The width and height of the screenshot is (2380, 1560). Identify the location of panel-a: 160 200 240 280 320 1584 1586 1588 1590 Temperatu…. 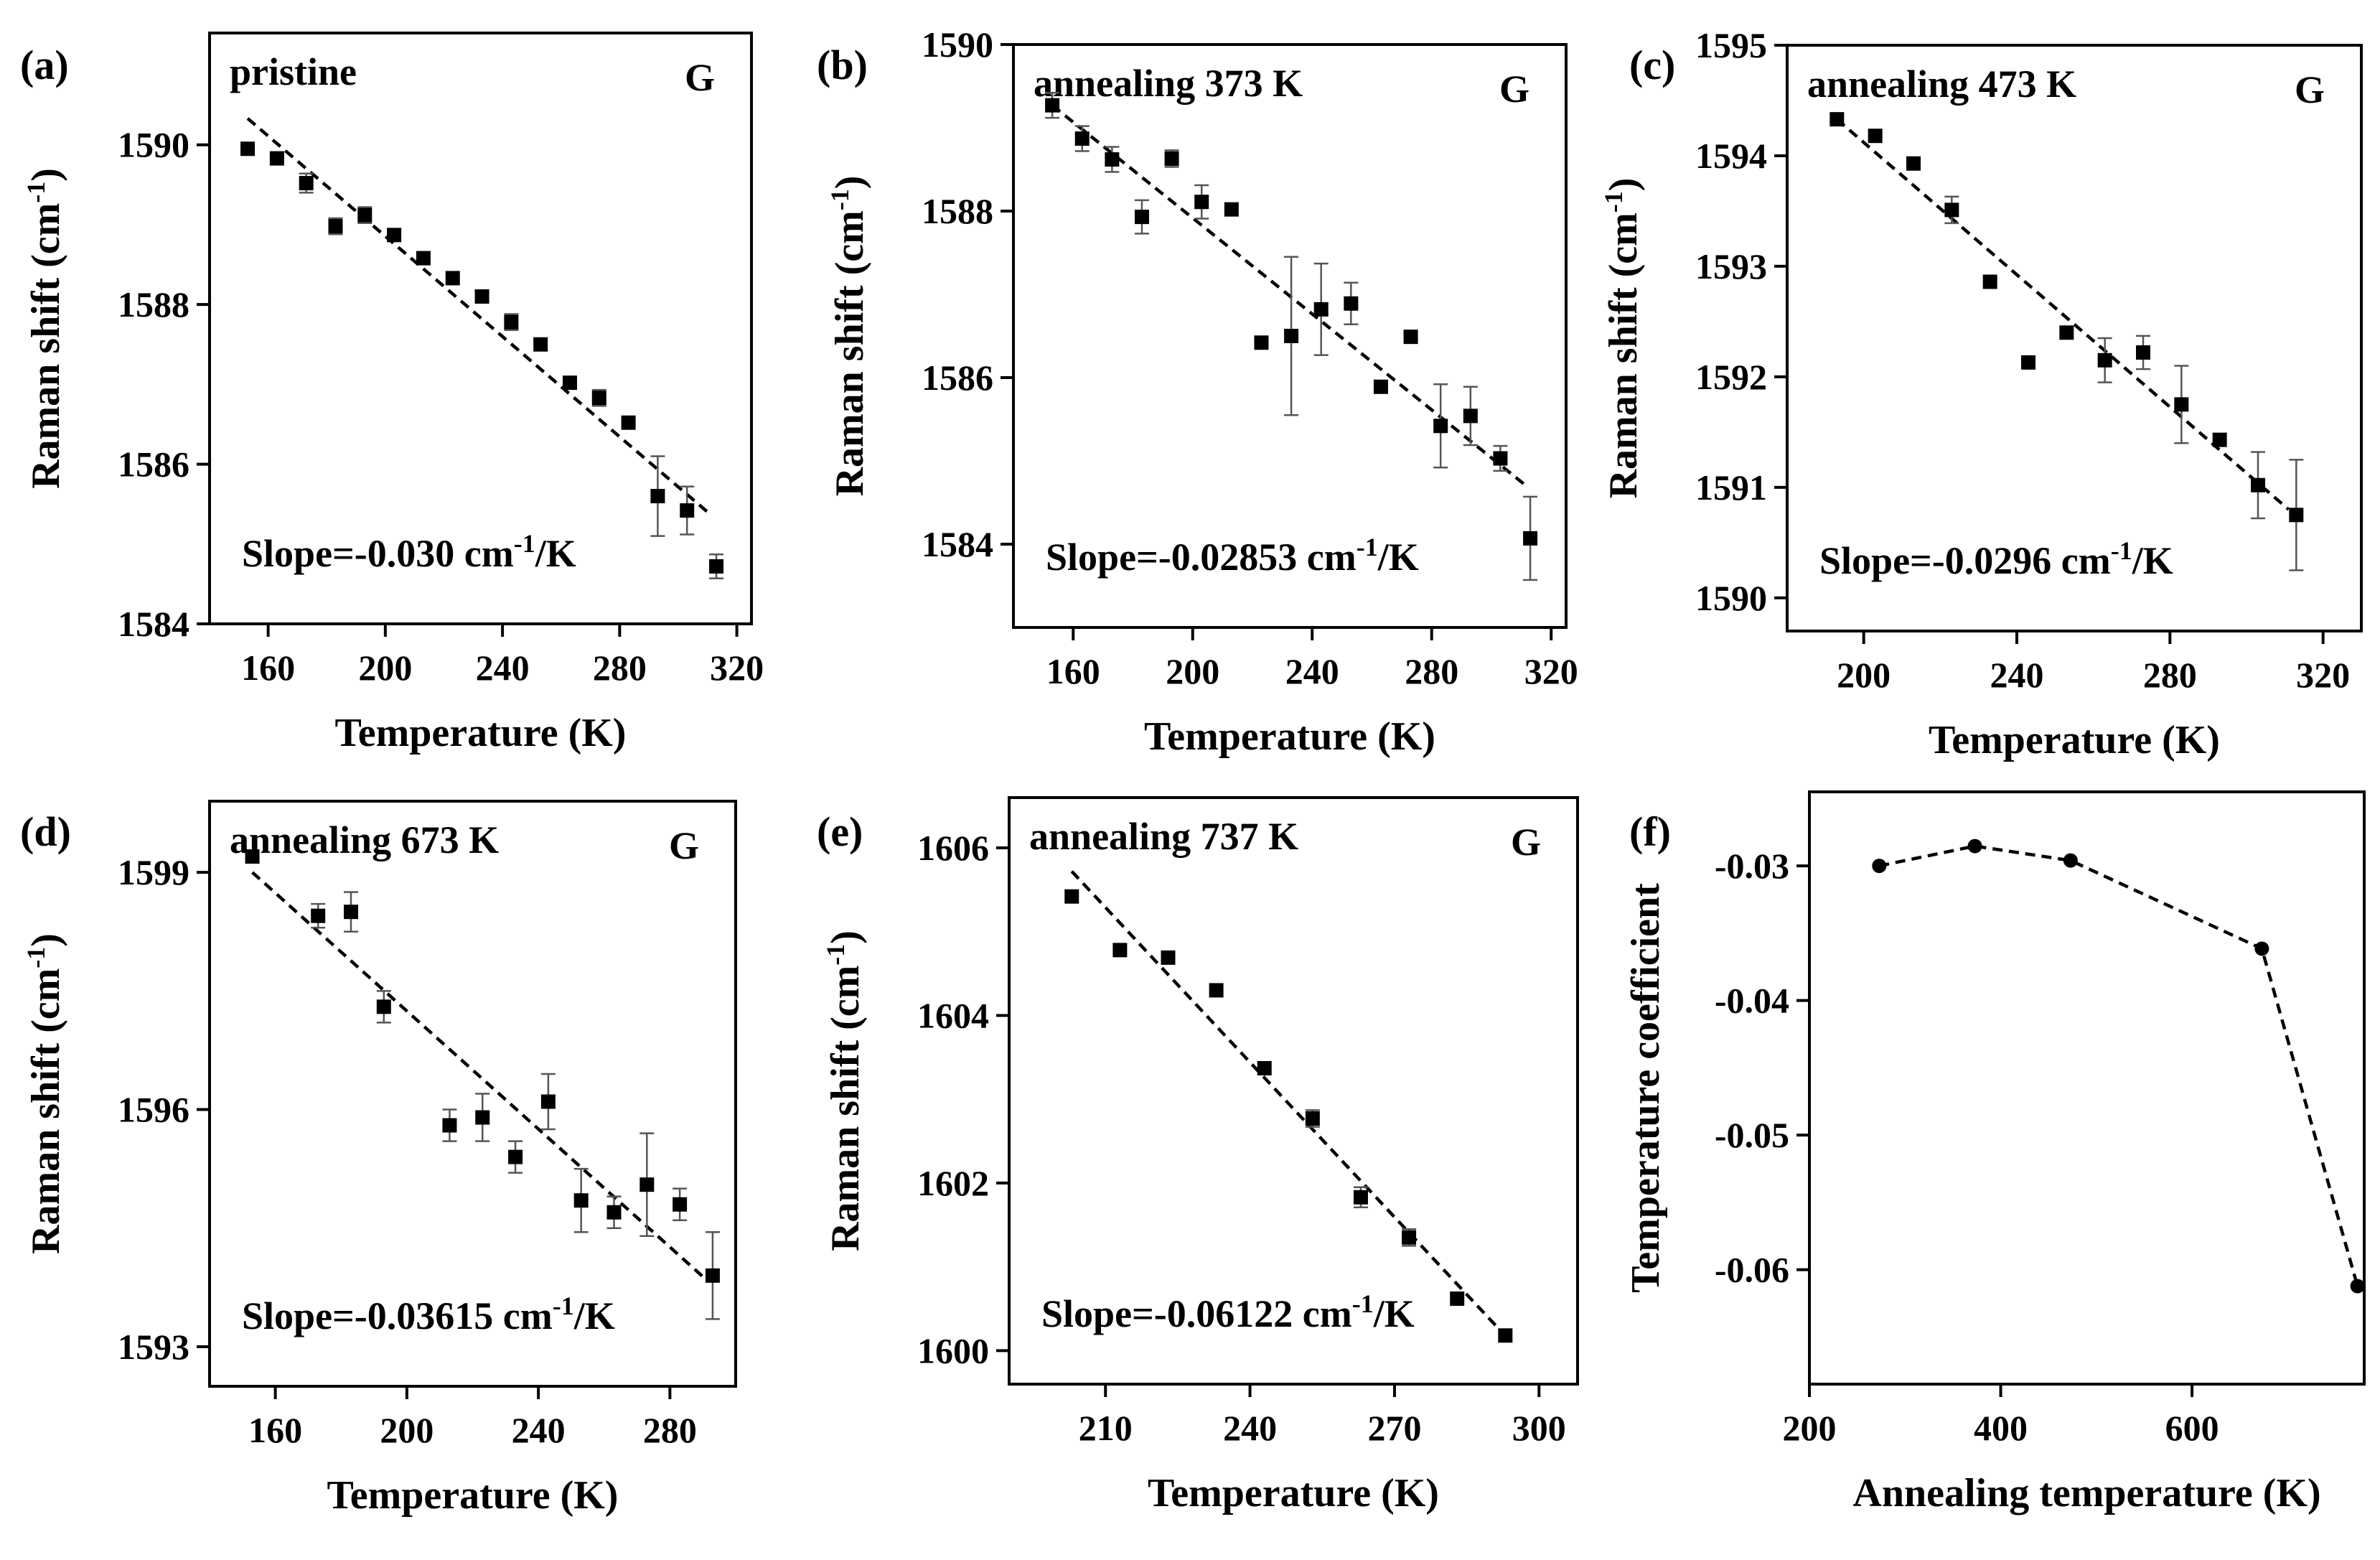
(392, 393).